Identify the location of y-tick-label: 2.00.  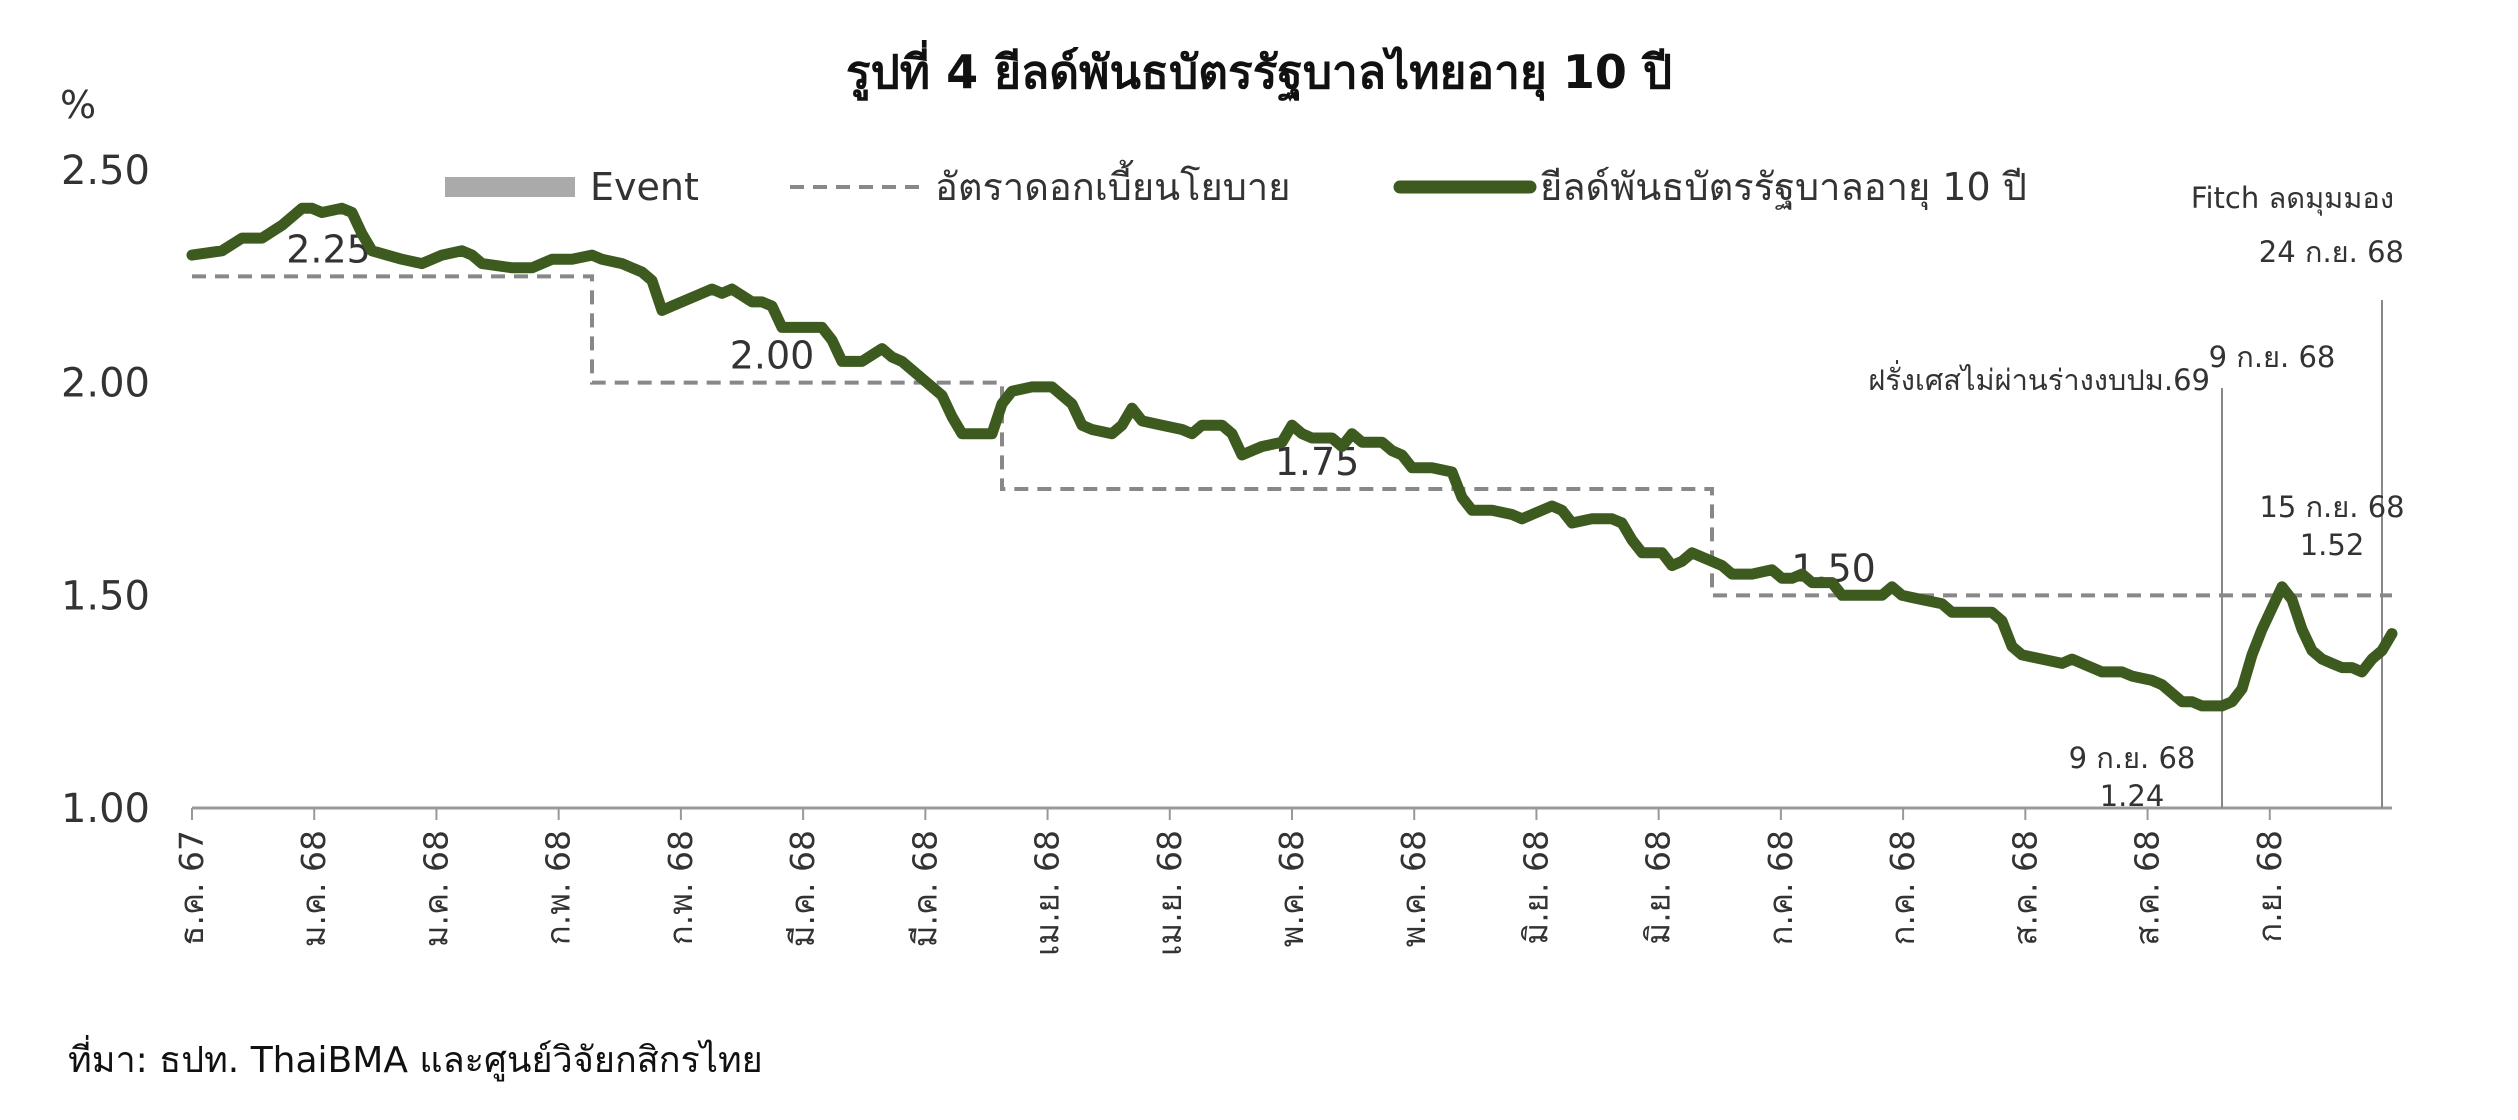
(105, 384).